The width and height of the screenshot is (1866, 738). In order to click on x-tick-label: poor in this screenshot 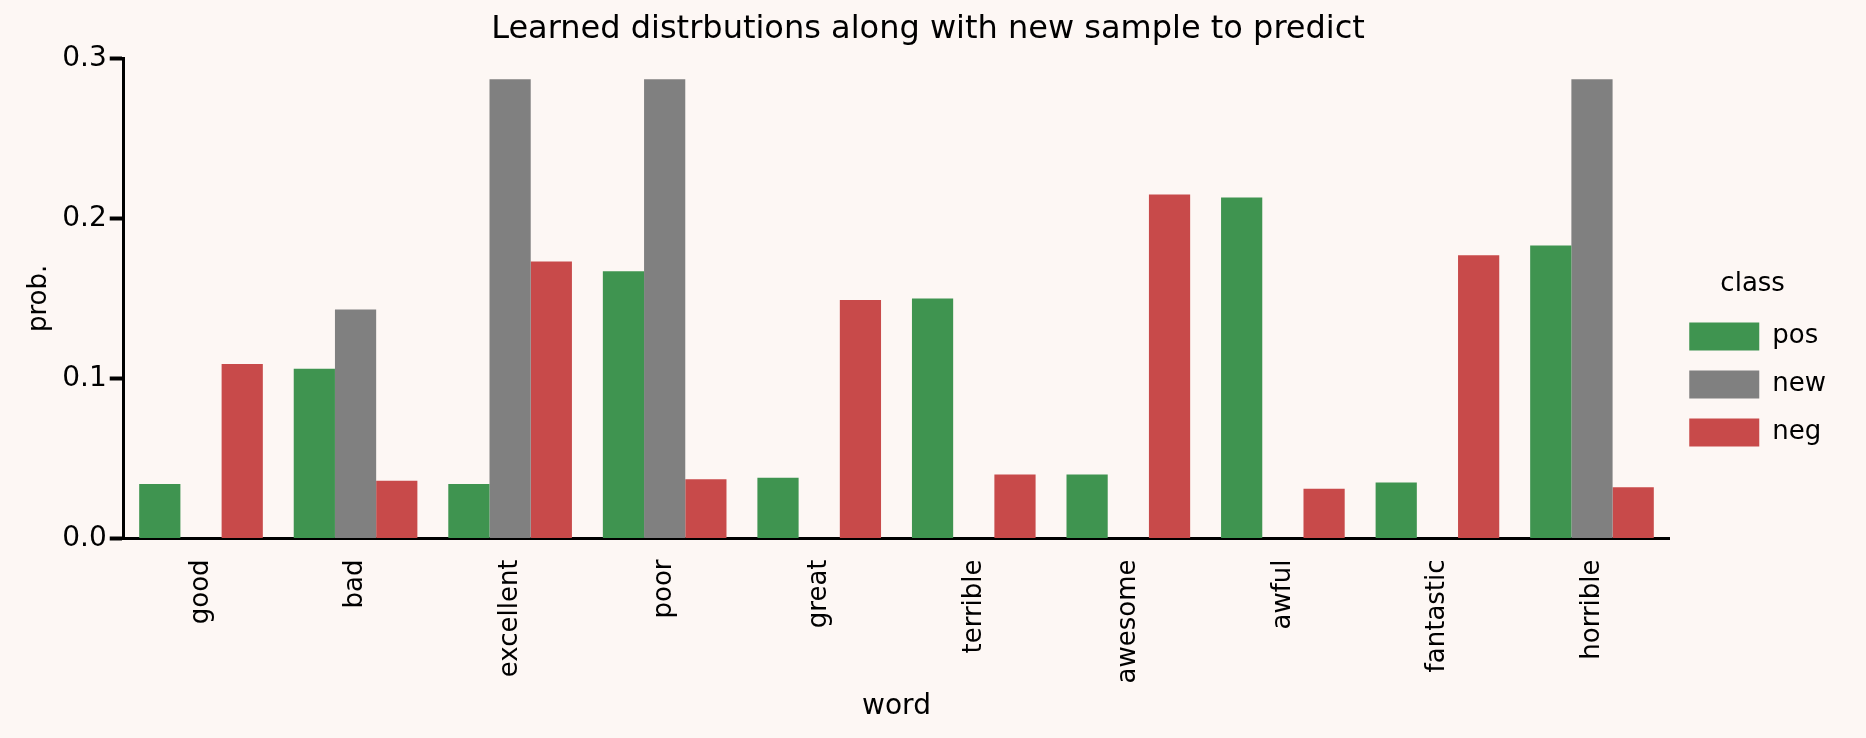, I will do `click(662, 589)`.